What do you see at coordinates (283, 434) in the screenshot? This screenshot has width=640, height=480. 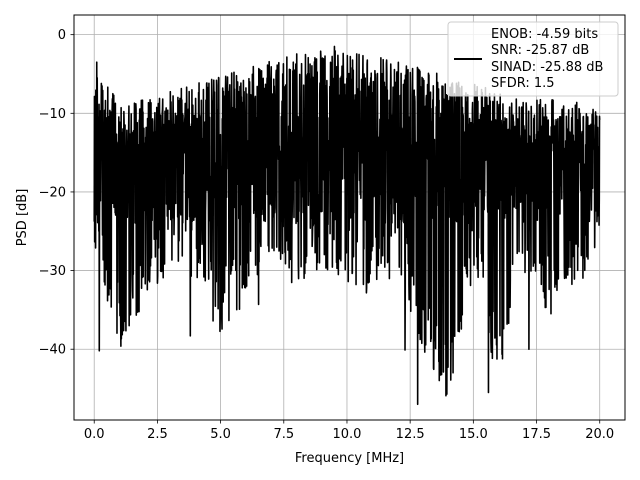 I see `x-tick-label: 7.5` at bounding box center [283, 434].